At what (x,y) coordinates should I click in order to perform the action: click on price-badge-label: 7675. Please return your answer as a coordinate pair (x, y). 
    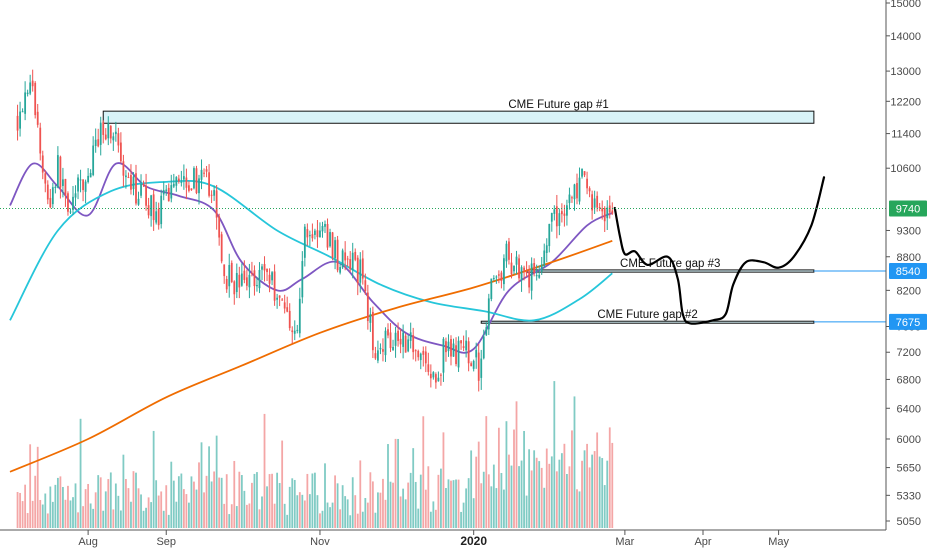
    Looking at the image, I should click on (908, 323).